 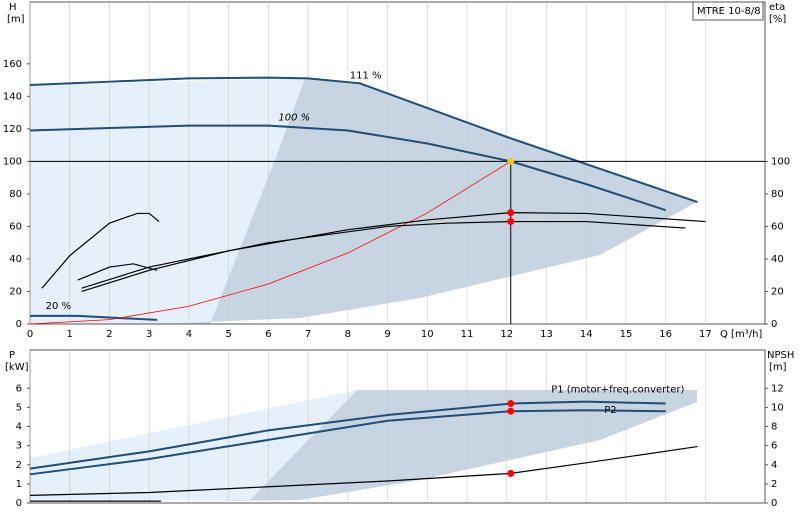 What do you see at coordinates (19, 427) in the screenshot?
I see `y-tick-label: 4` at bounding box center [19, 427].